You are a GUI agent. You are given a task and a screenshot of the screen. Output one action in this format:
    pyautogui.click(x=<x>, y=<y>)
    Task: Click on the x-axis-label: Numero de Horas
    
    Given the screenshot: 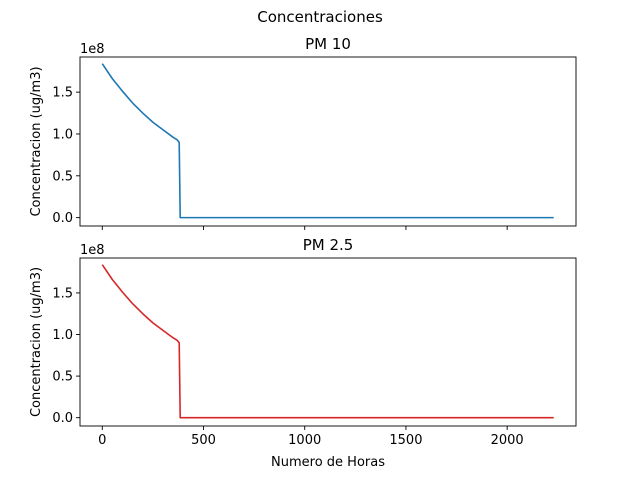 What is the action you would take?
    pyautogui.click(x=328, y=462)
    